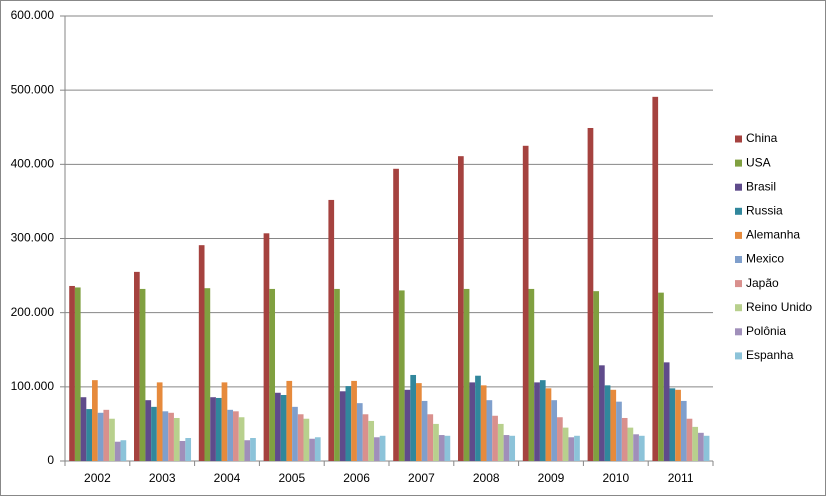  I want to click on y-tick-label: 300.000, so click(33, 238).